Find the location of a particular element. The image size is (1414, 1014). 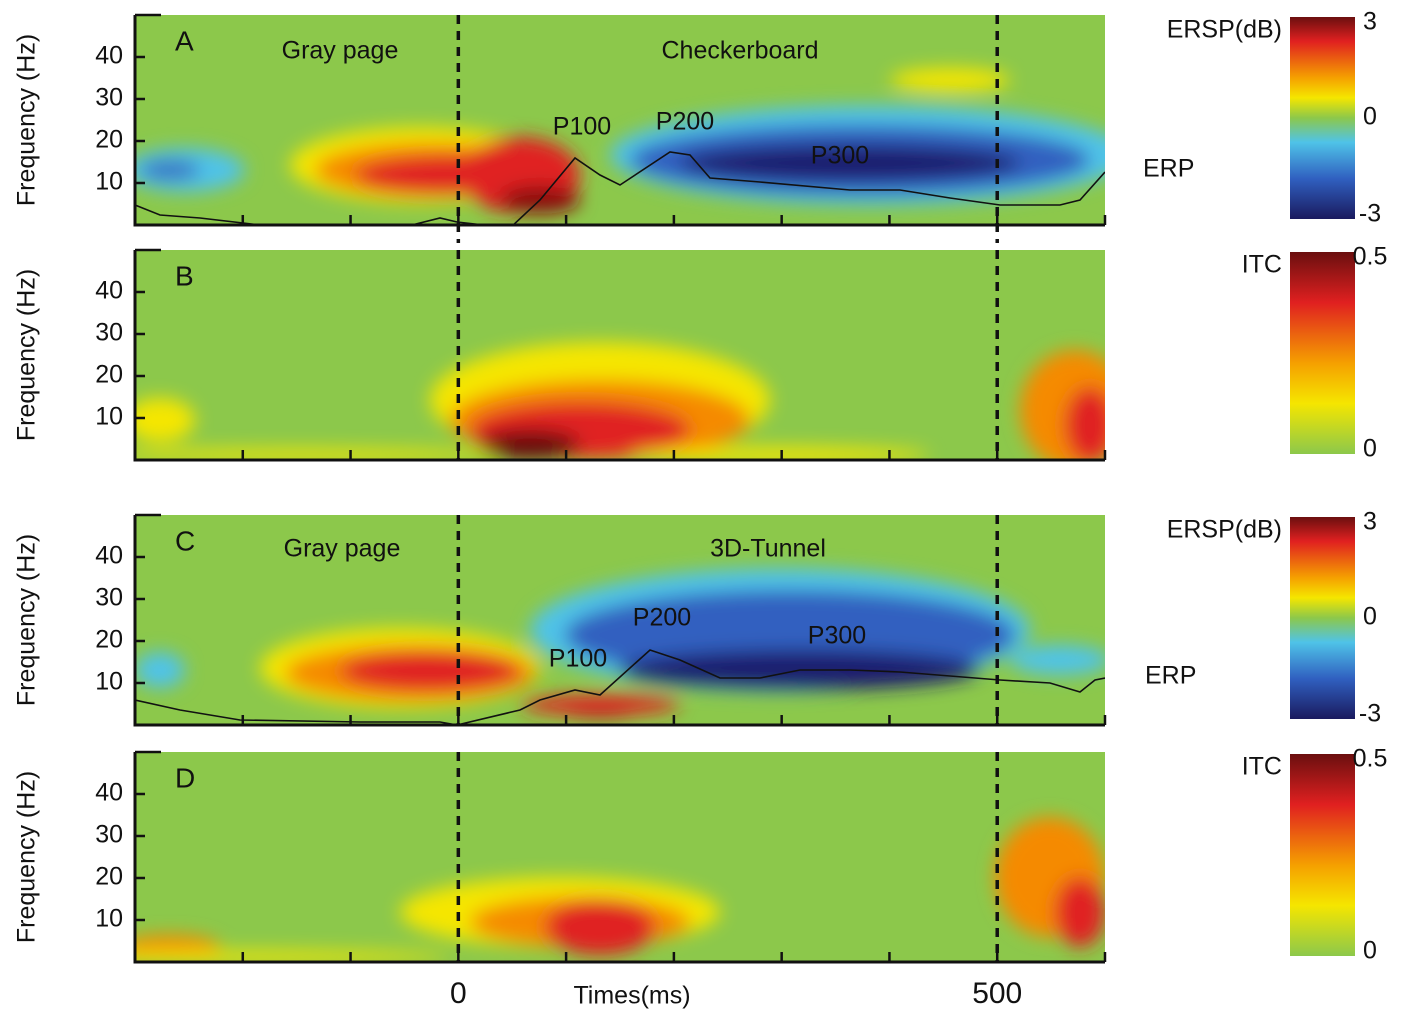

x-axis-label: Times(ms) is located at coordinates (631, 996).